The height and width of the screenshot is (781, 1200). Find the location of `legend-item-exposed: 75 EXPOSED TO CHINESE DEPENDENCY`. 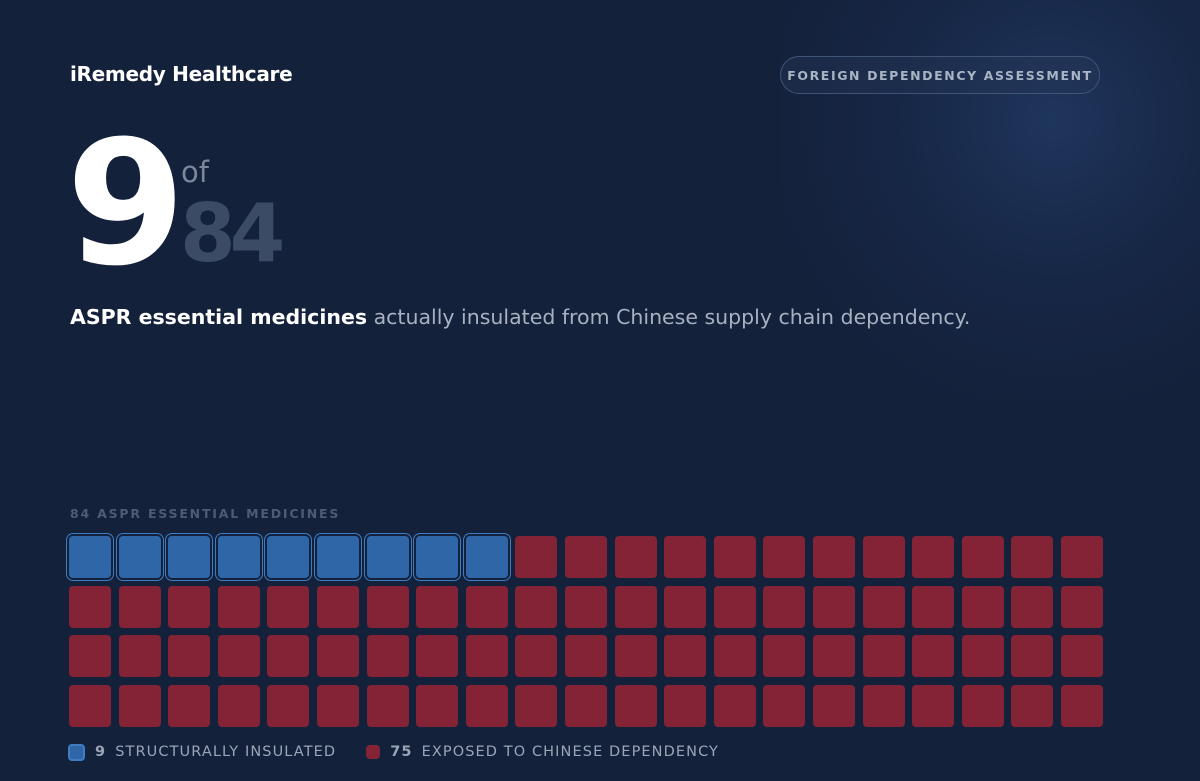

legend-item-exposed: 75 EXPOSED TO CHINESE DEPENDENCY is located at coordinates (542, 752).